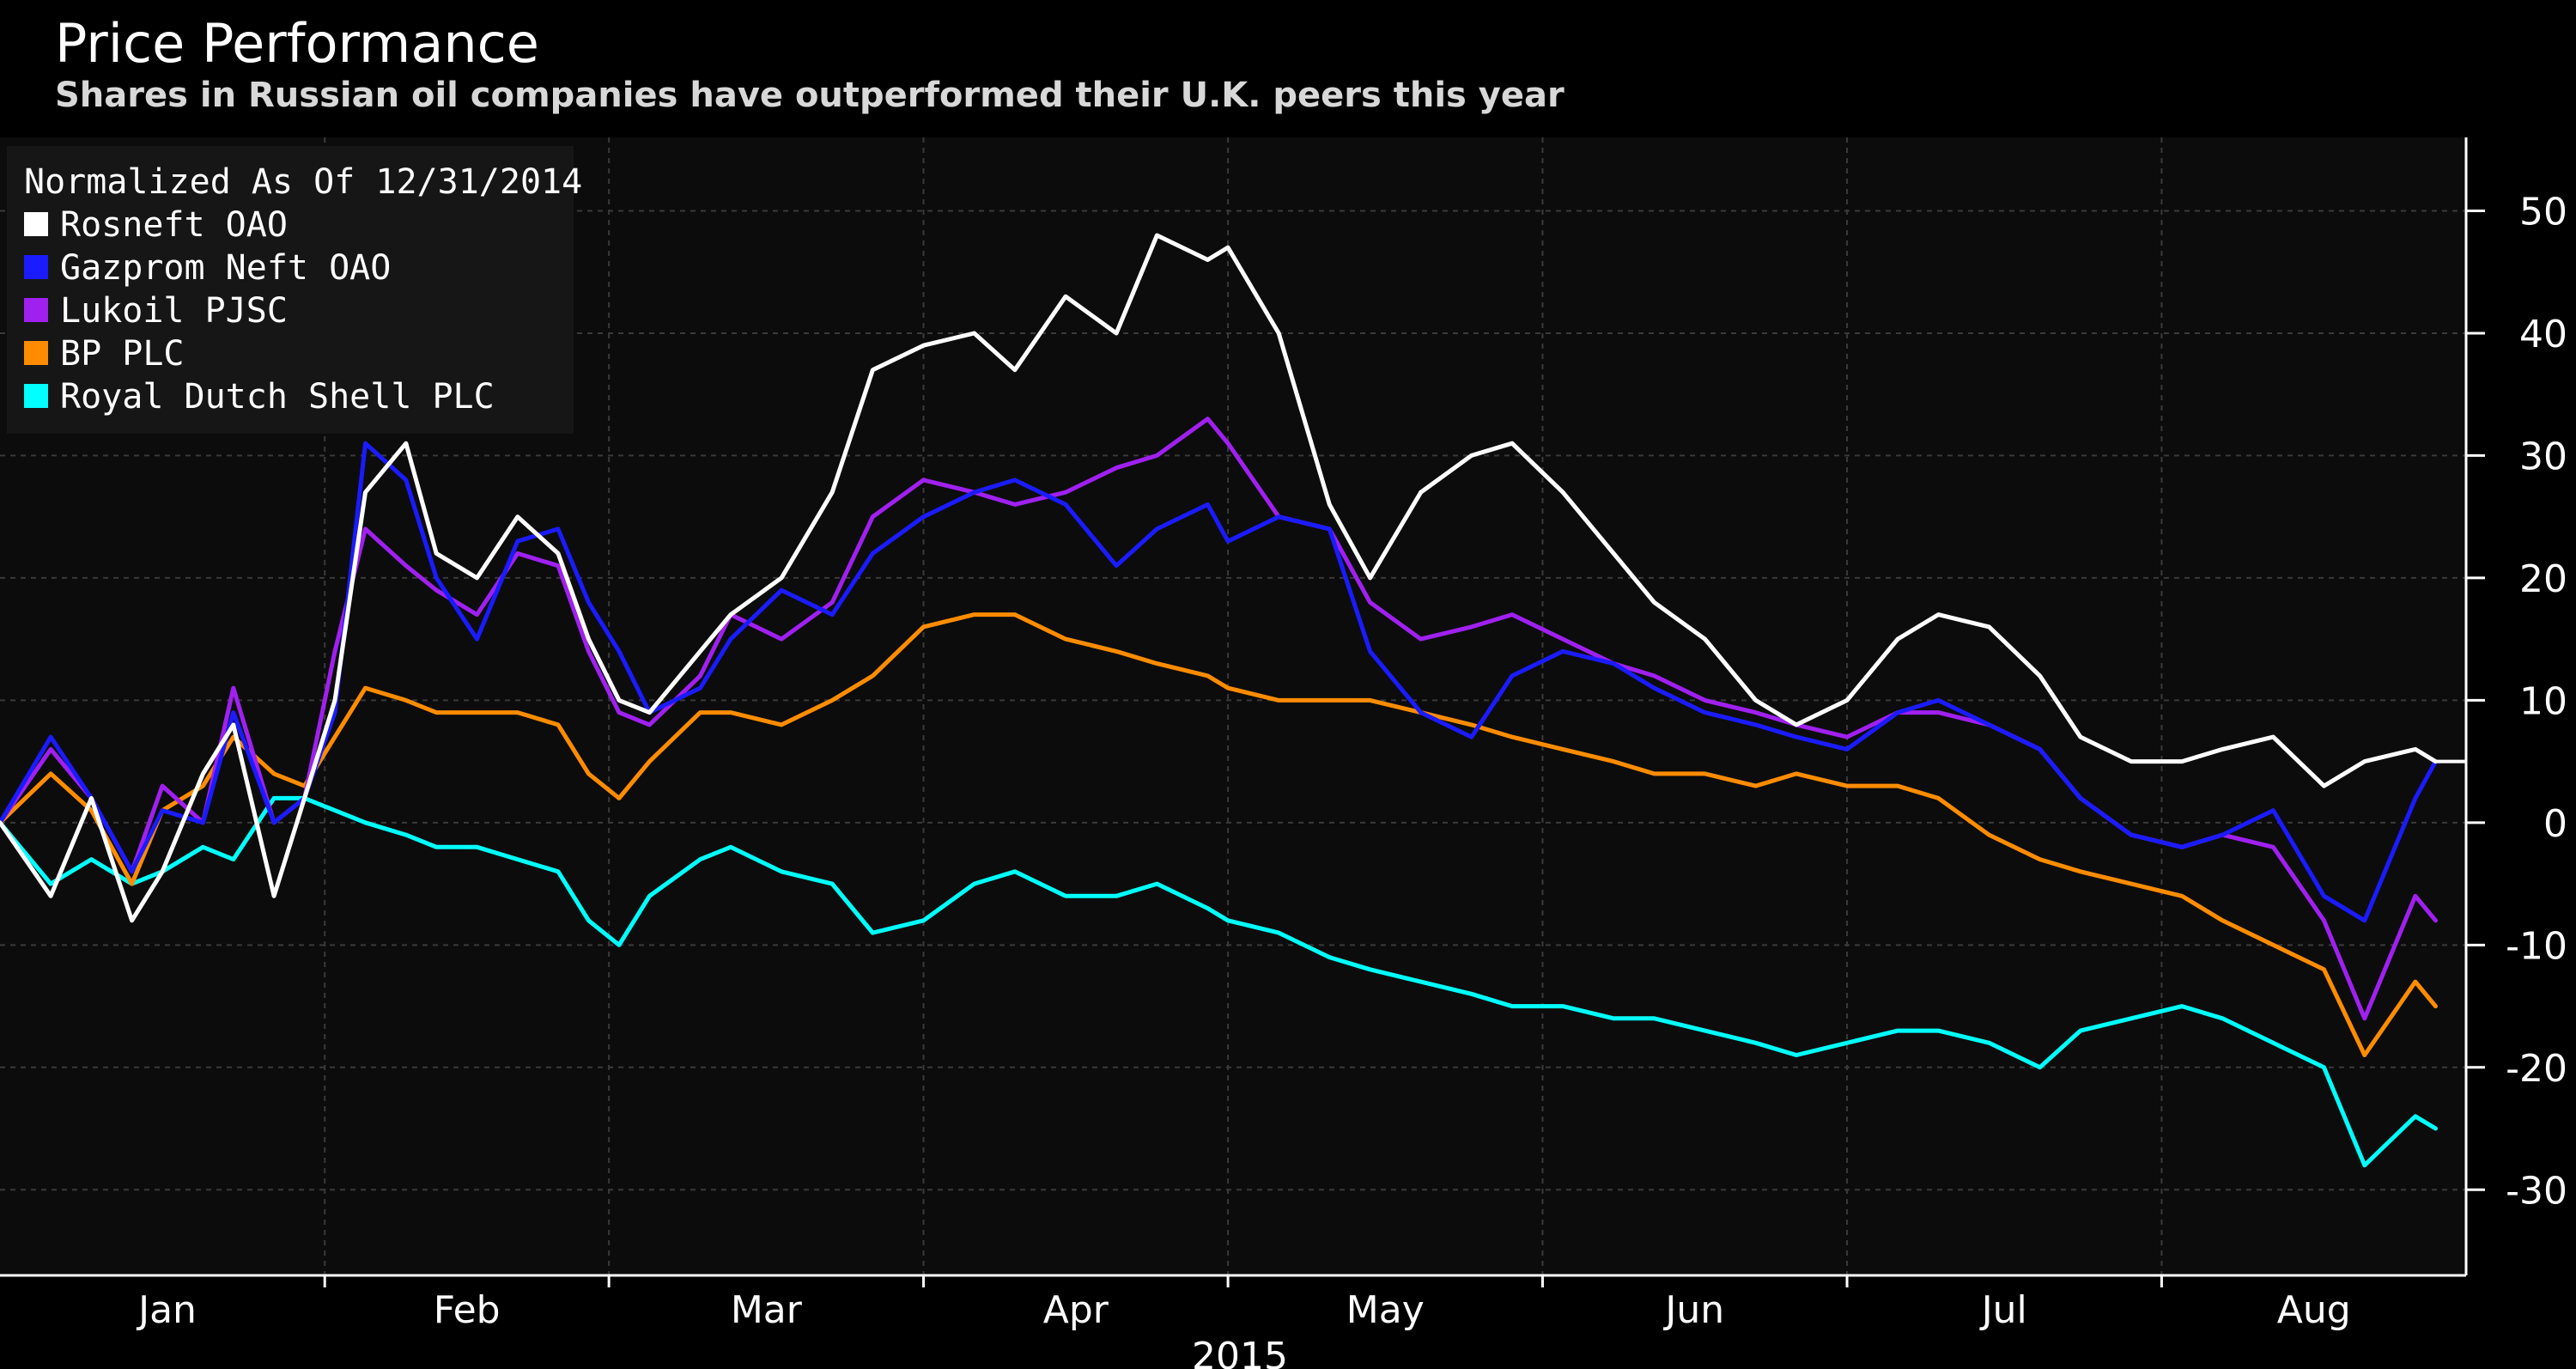  I want to click on legend-entry: Royal Dutch Shell PLC, so click(278, 397).